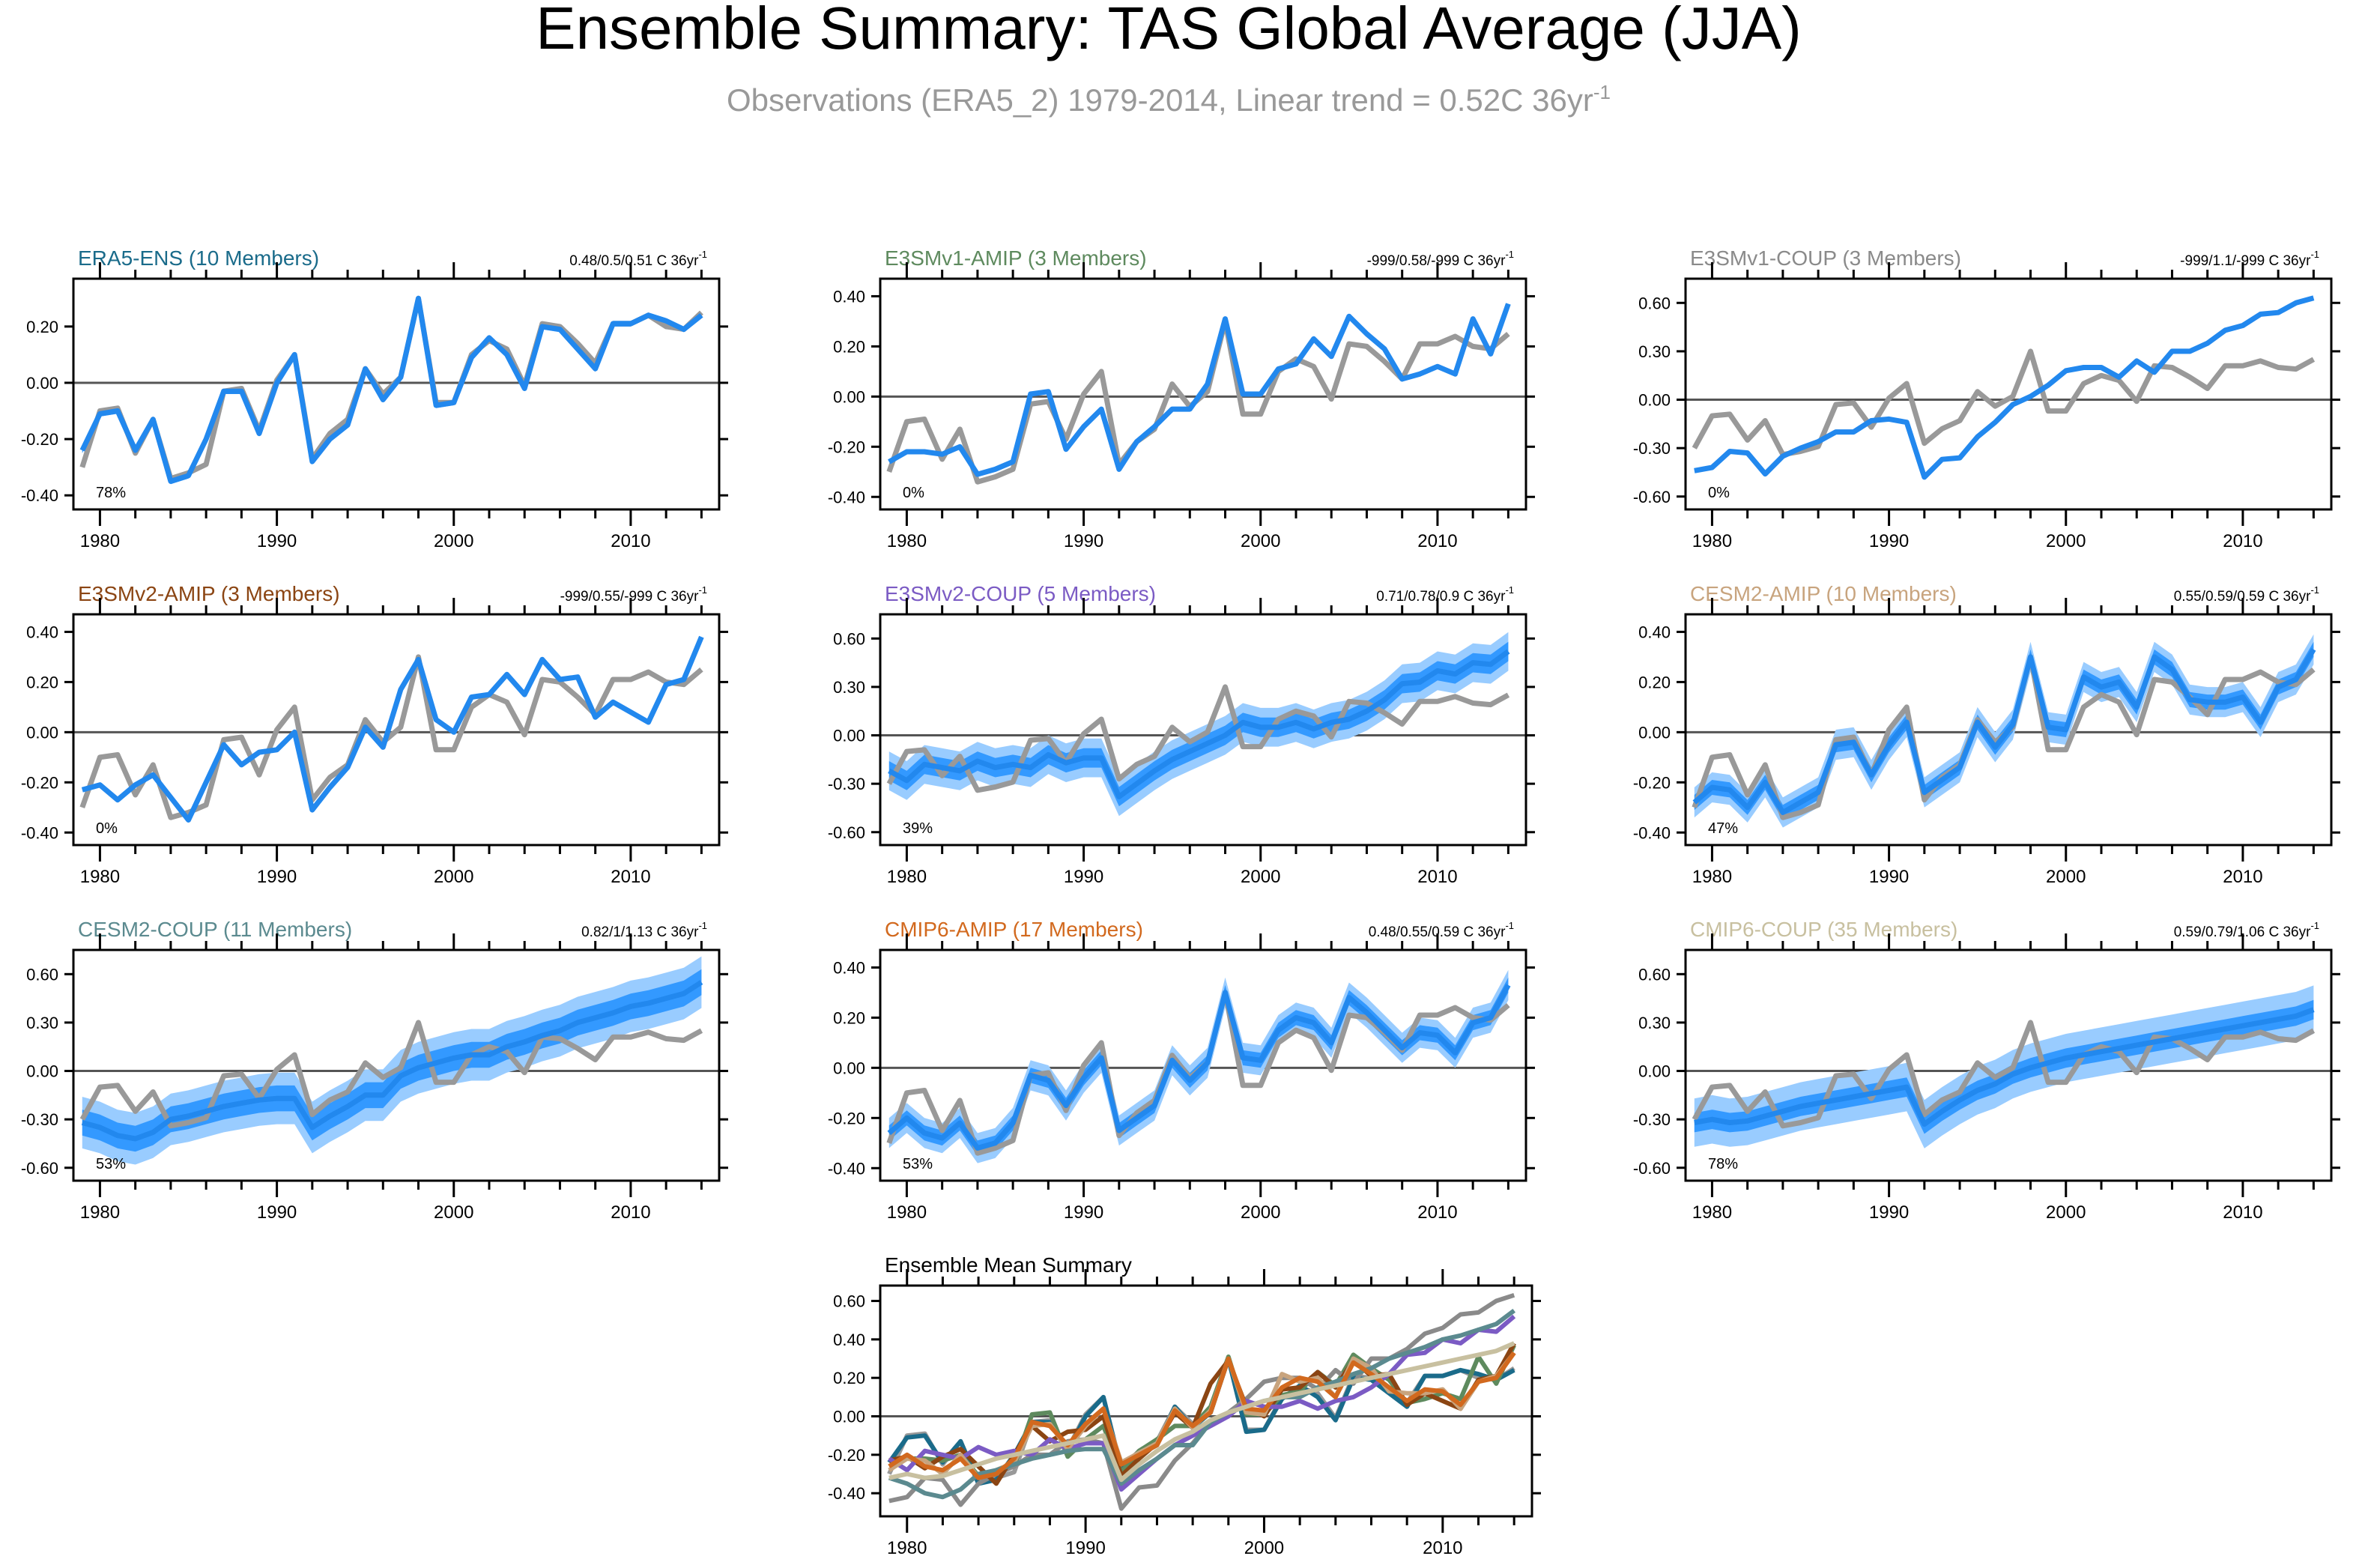 The image size is (2368, 1568). What do you see at coordinates (1655, 682) in the screenshot?
I see `panel-6-ytick-label: 0.20` at bounding box center [1655, 682].